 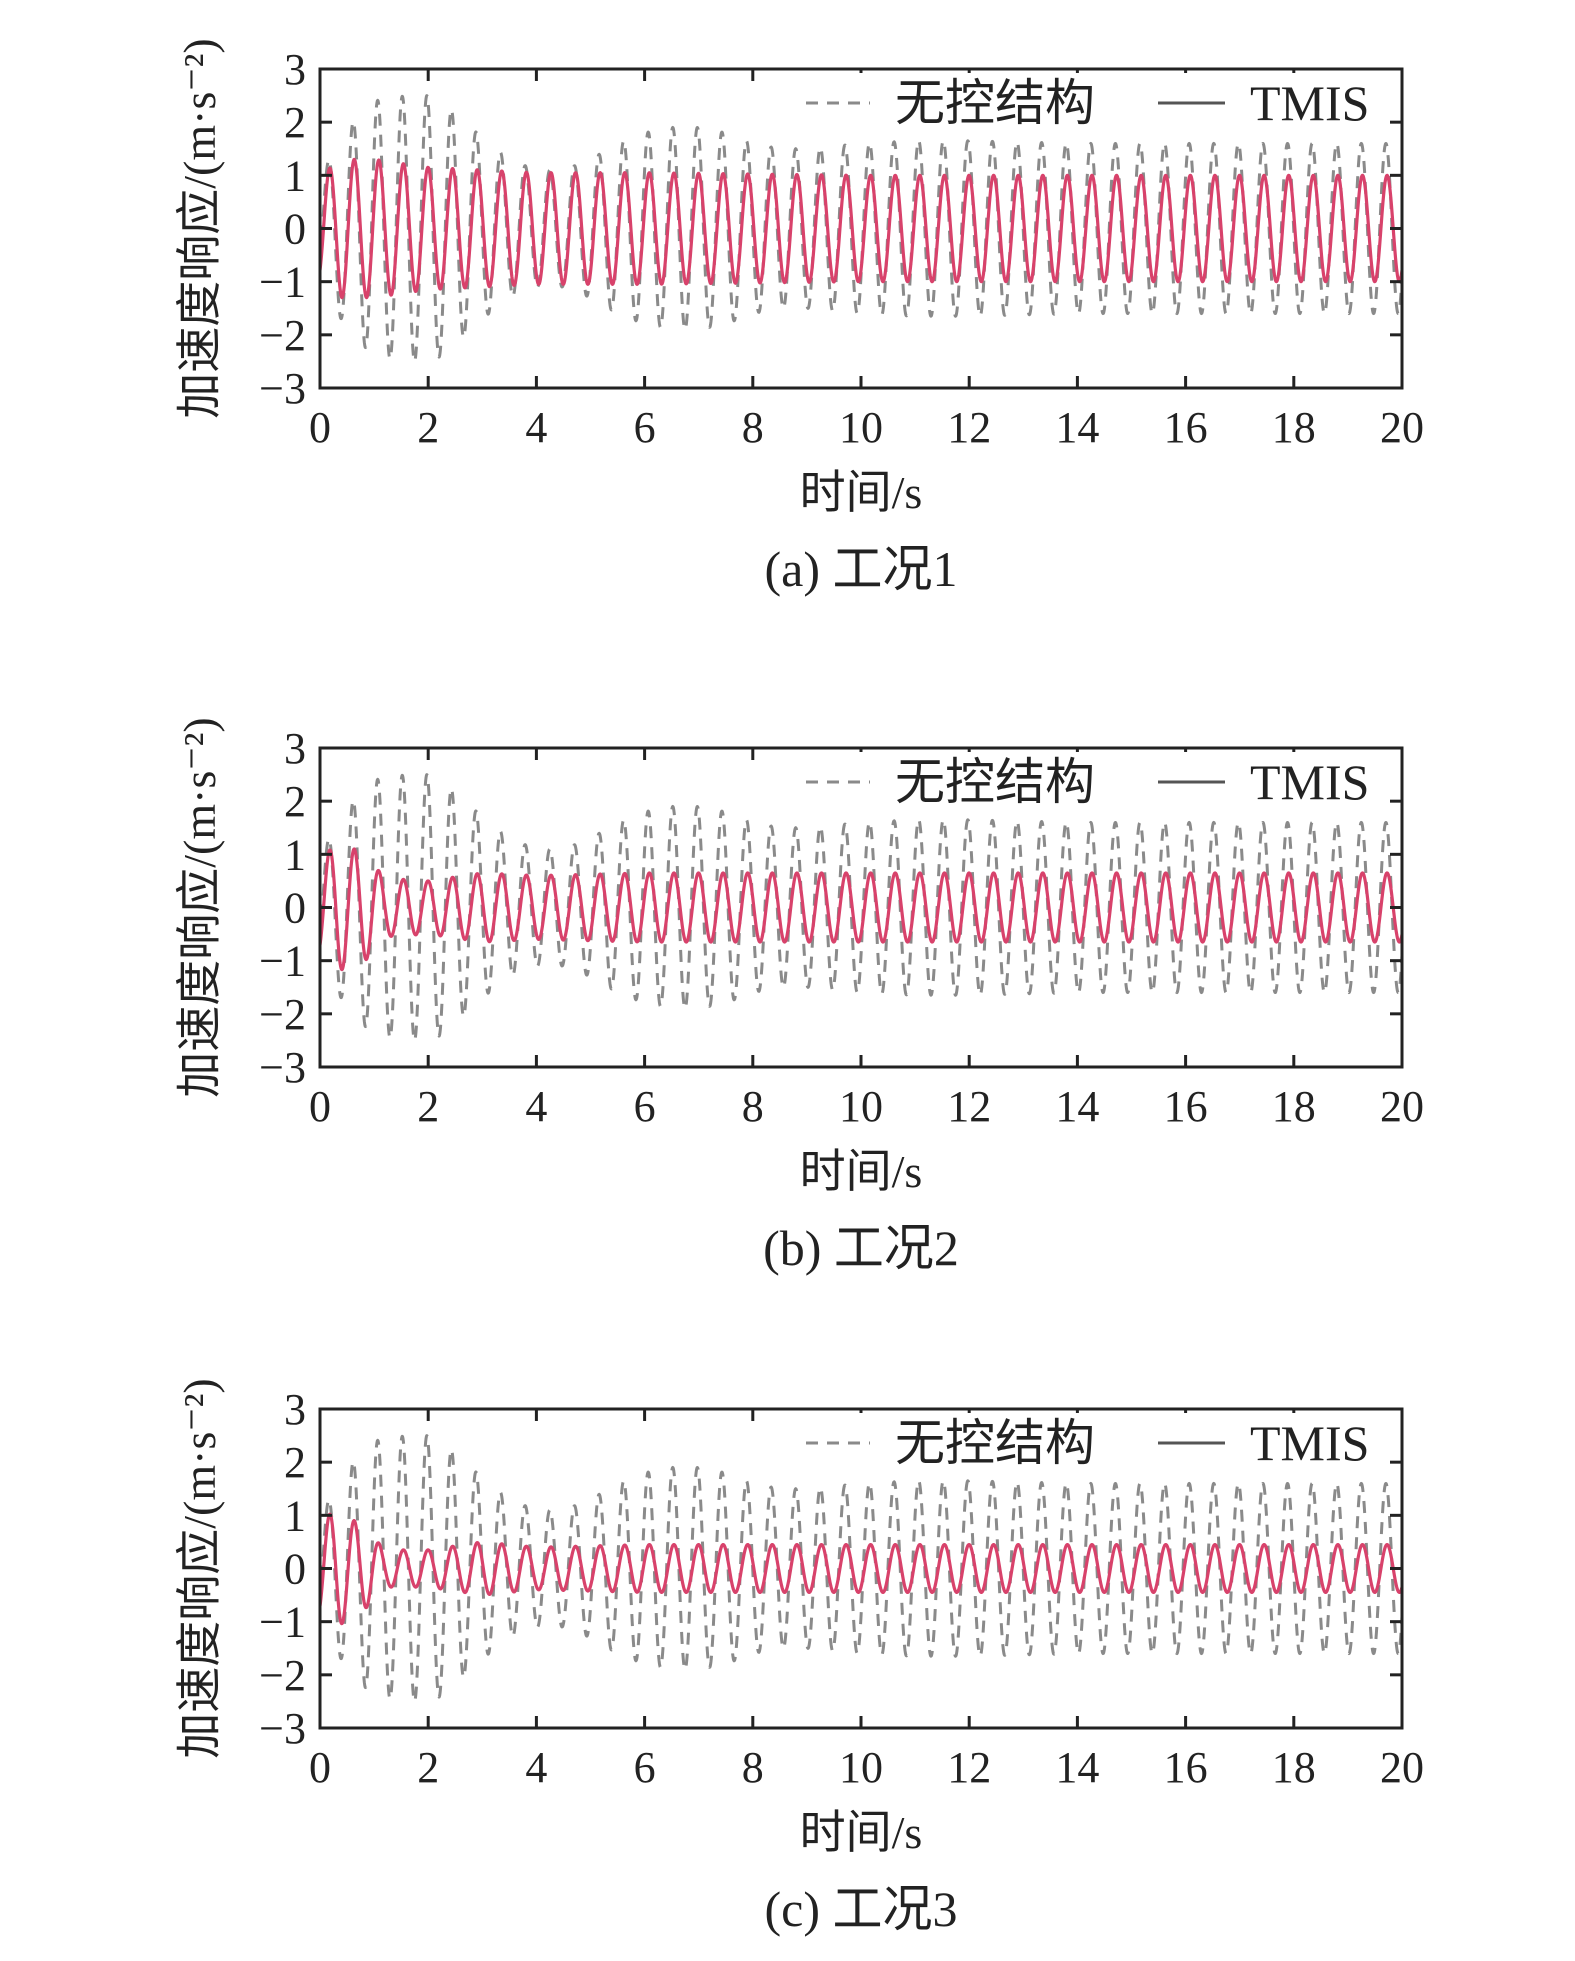 I want to click on panel-caption: (b) 工况2, so click(x=861, y=1248).